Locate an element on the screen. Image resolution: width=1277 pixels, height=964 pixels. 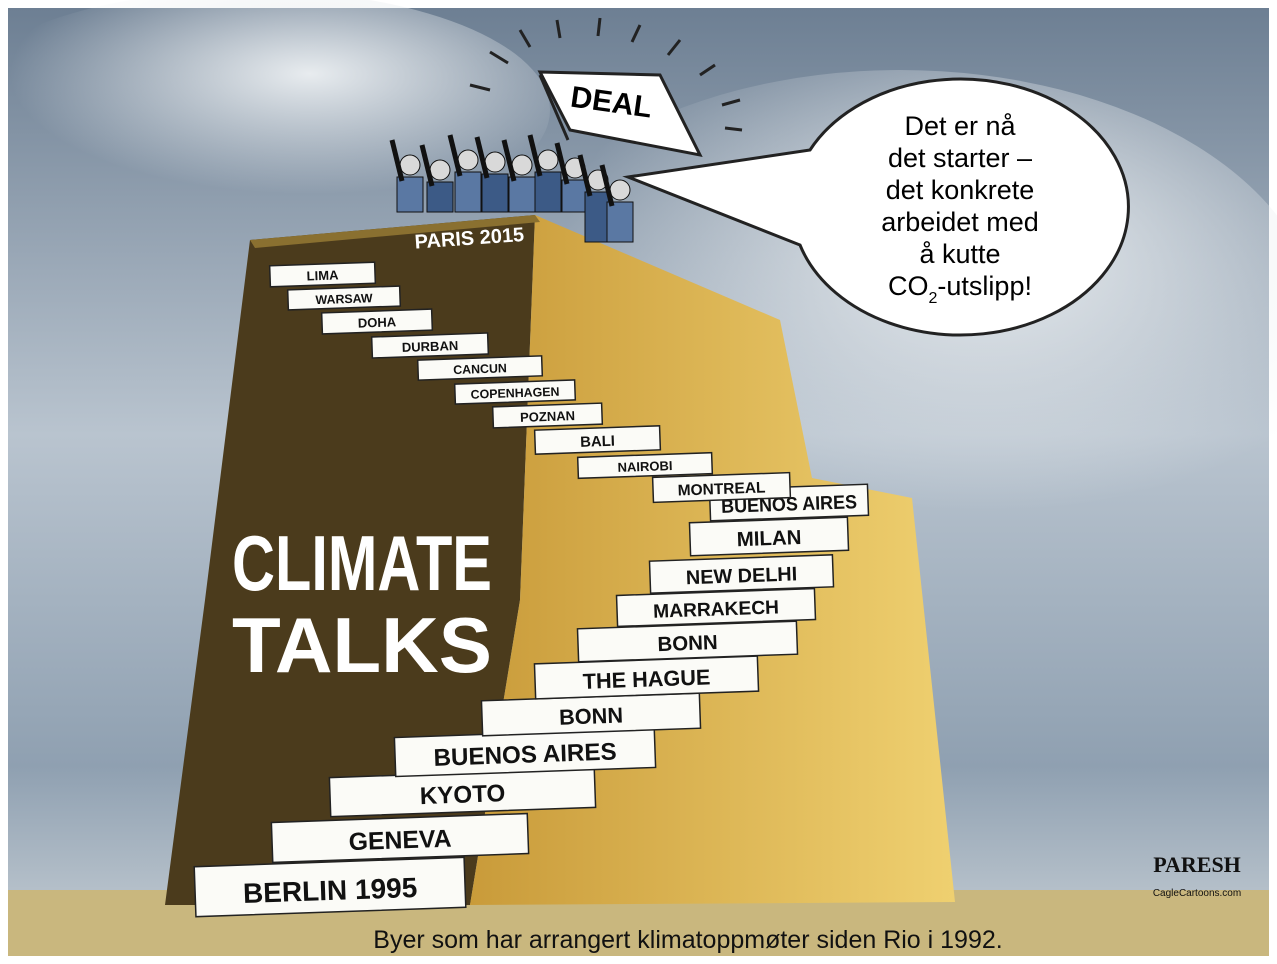
step-label: COPENHAGEN is located at coordinates (514, 393).